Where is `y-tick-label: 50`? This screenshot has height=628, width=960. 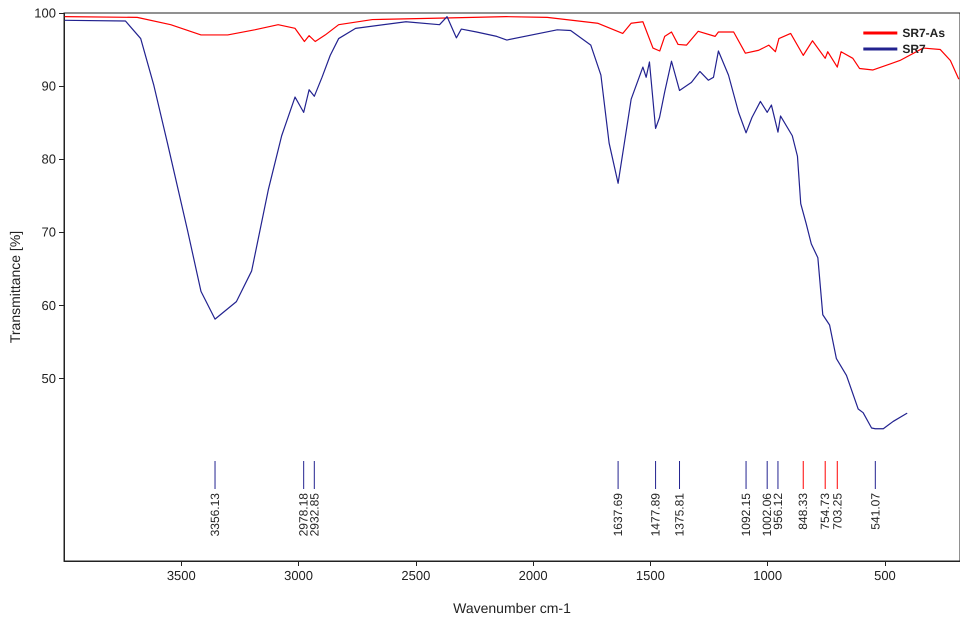
y-tick-label: 50 is located at coordinates (49, 378).